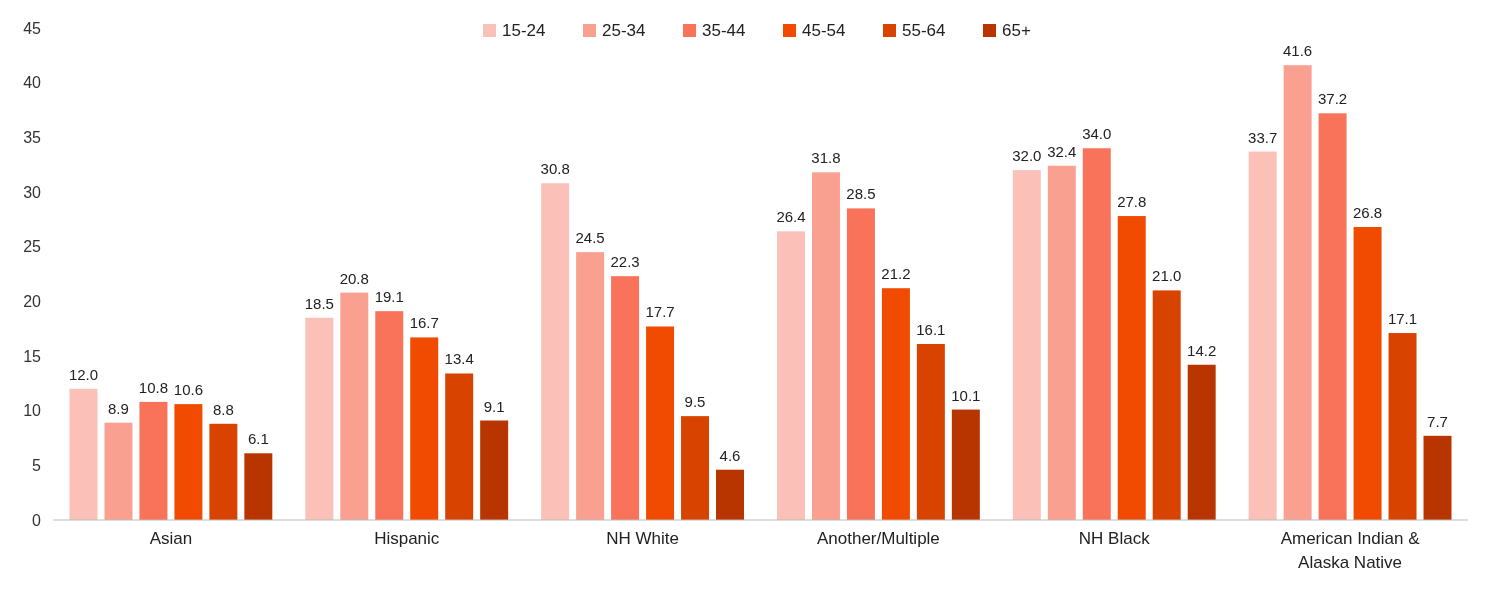  What do you see at coordinates (389, 297) in the screenshot?
I see `data-label: 19.1` at bounding box center [389, 297].